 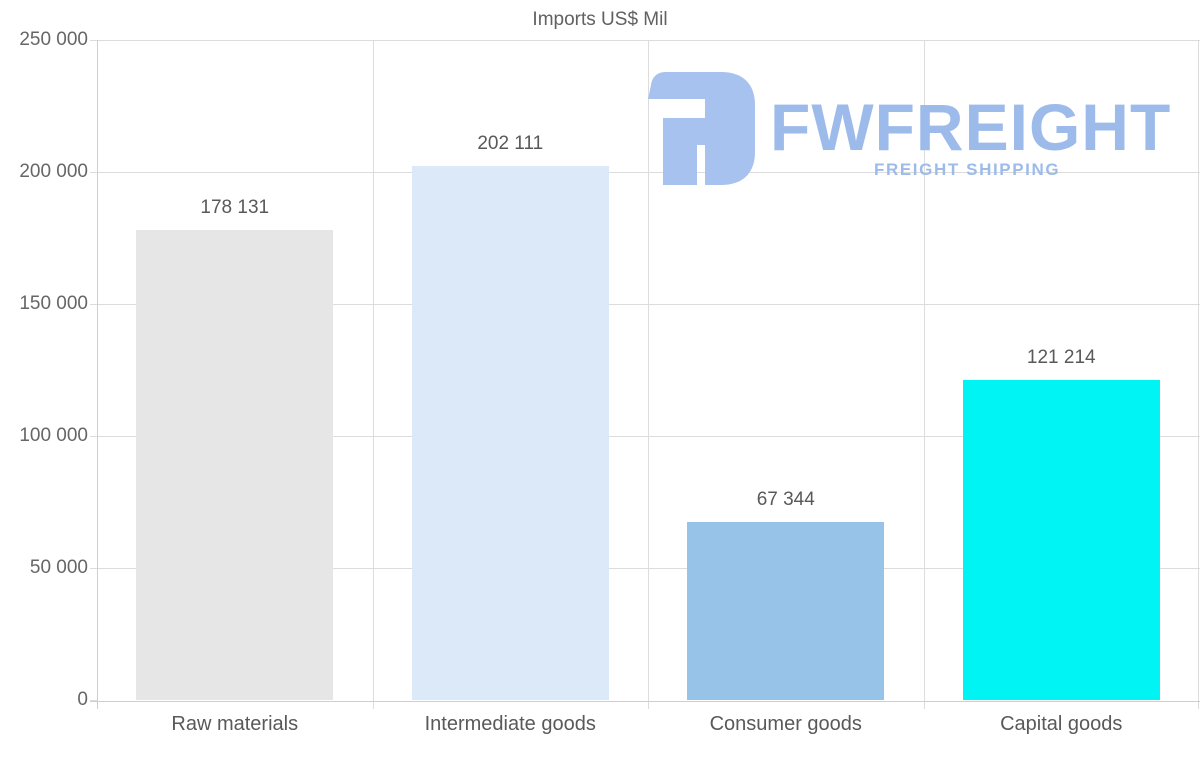 I want to click on y-axis-label: 150 000, so click(x=53, y=303).